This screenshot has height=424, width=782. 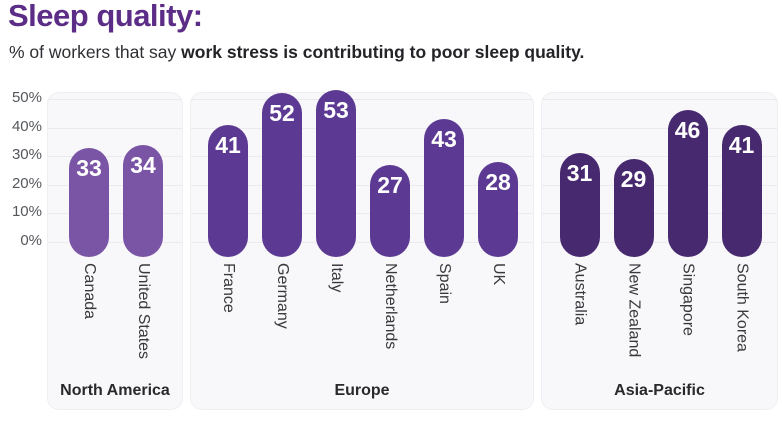 I want to click on x-axis-label-south-korea: South Korea, so click(x=742, y=307).